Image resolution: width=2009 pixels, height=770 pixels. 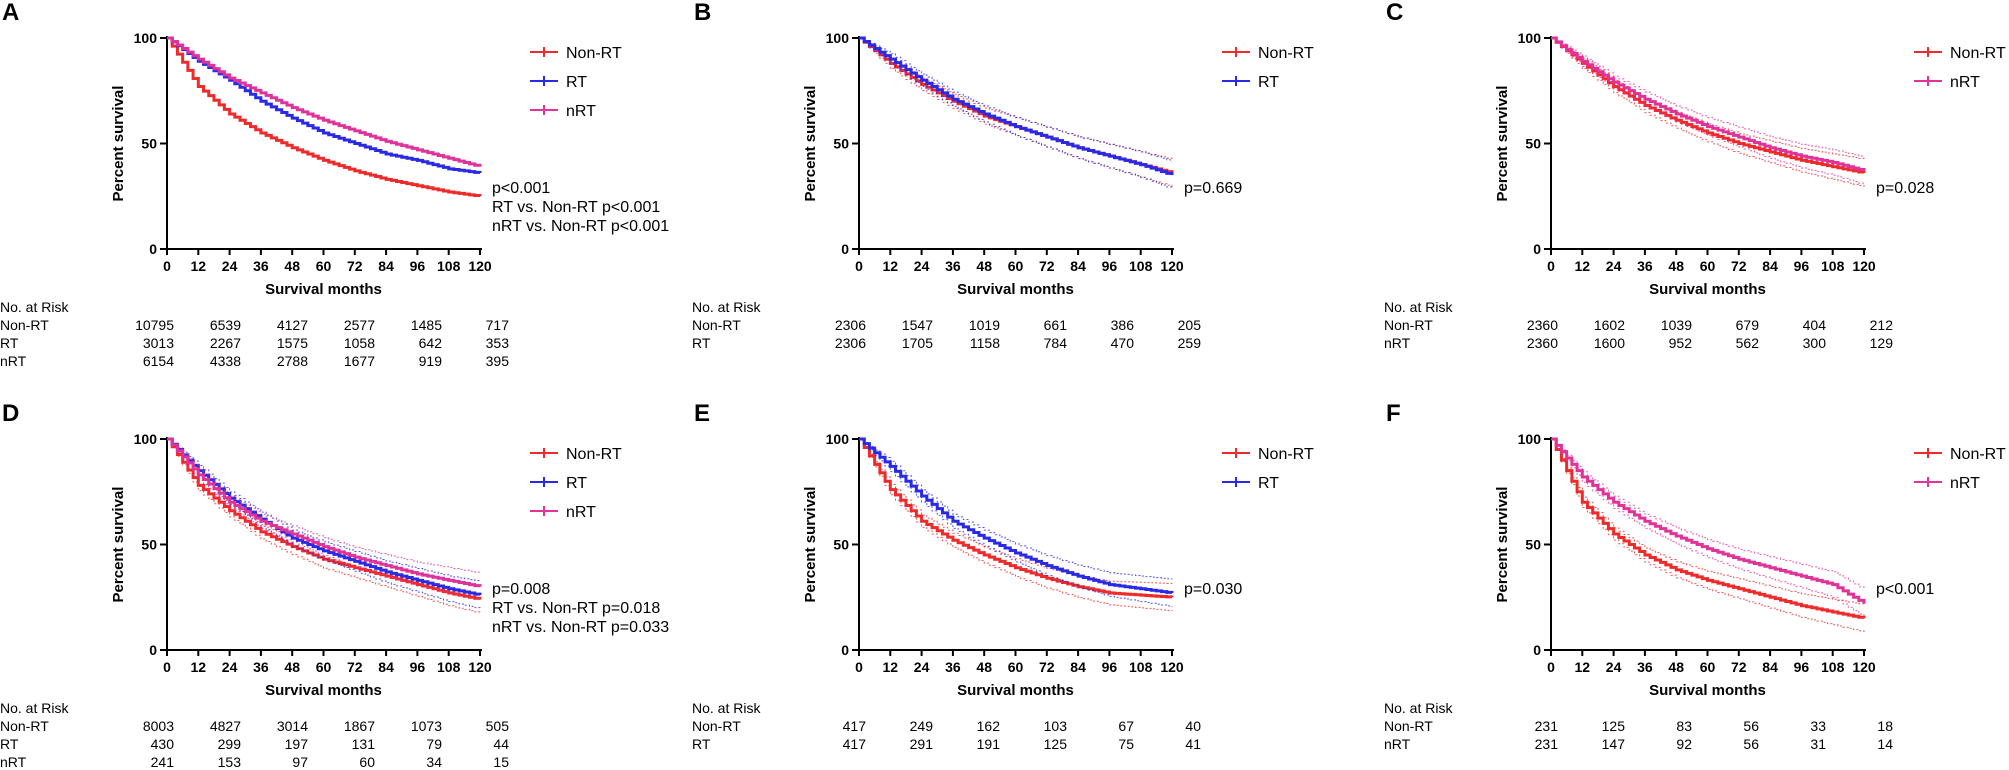 I want to click on p-value-text: RT vs. Non-RT p=0.018, so click(x=576, y=608).